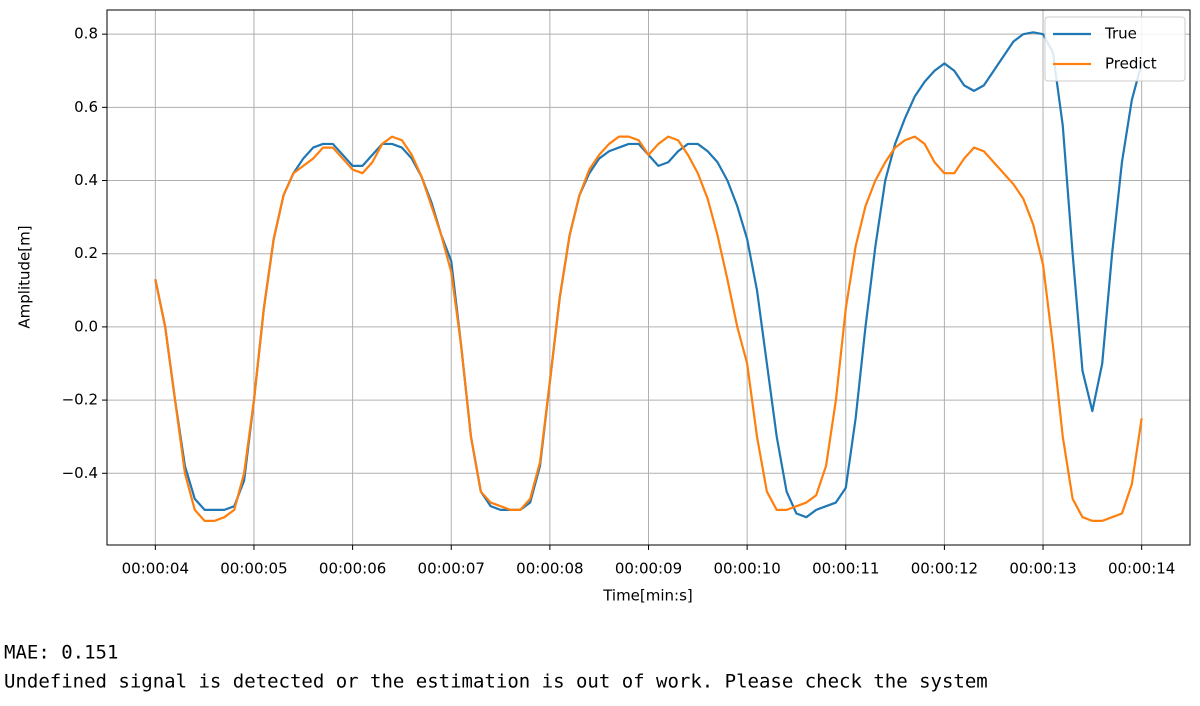 The image size is (1200, 706). Describe the element at coordinates (61, 653) in the screenshot. I see `mae-text: MAE: 0.151` at that location.